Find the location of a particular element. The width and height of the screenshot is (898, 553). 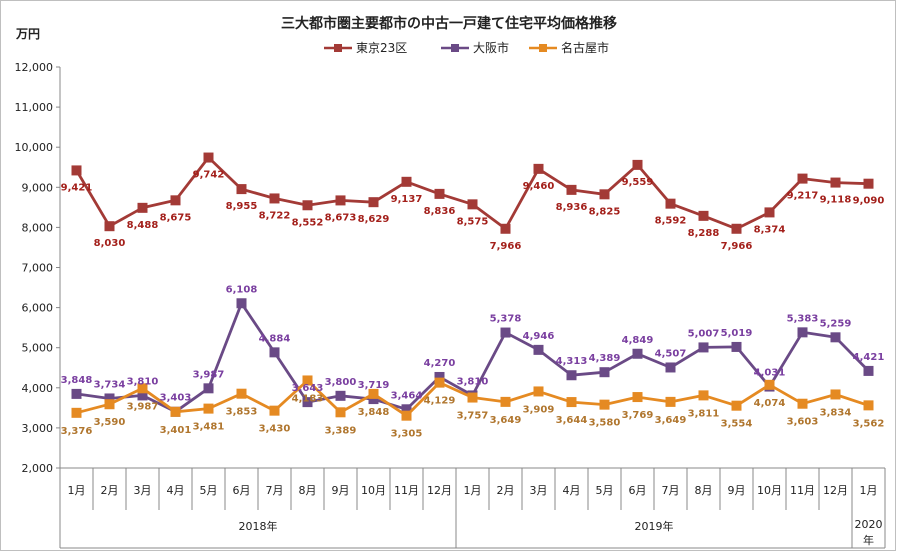

data-label: 3,430 is located at coordinates (275, 429).